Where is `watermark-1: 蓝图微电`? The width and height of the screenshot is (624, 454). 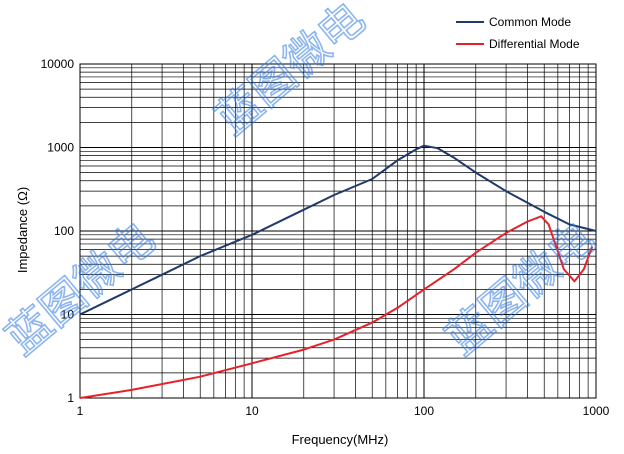
watermark-1: 蓝图微电 is located at coordinates (291, 72).